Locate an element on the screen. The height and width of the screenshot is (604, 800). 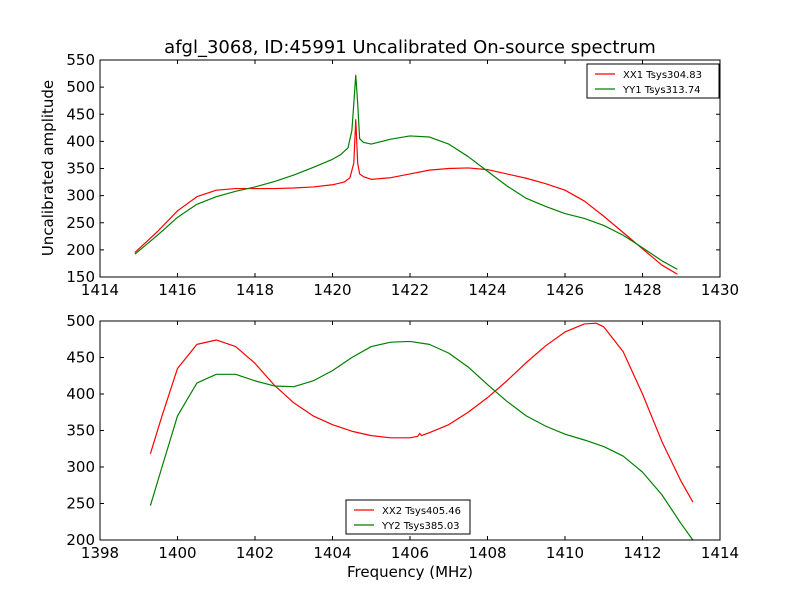
top-legend-label-1: XX1 Tsys304.83 is located at coordinates (662, 75).